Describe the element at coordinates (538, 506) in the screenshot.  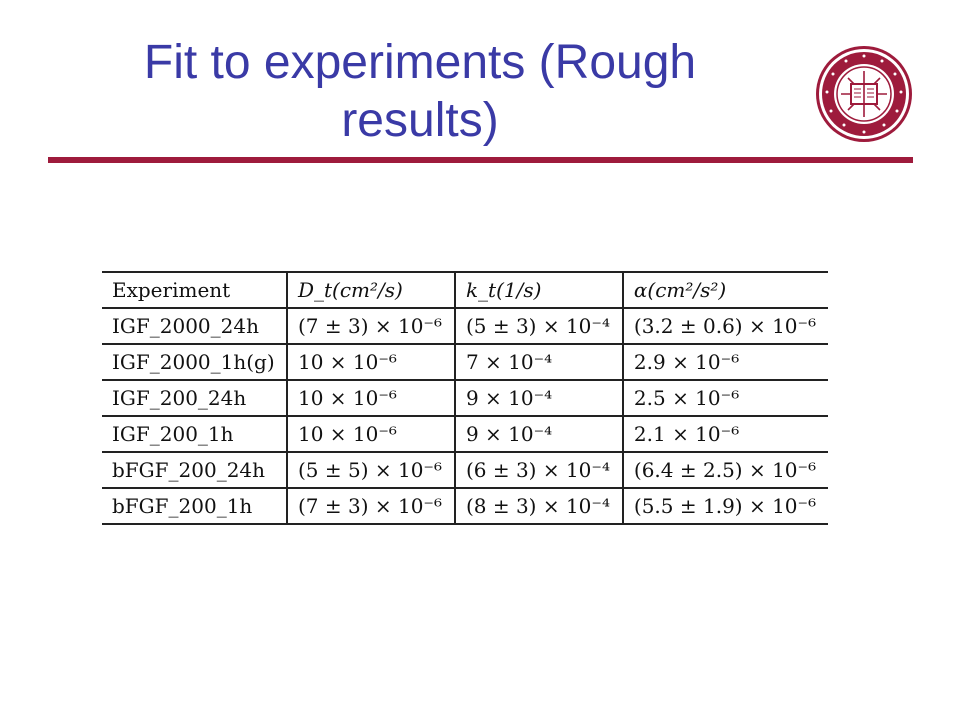
I see `cell-kt: (8 ± 3) × 10⁻⁴` at that location.